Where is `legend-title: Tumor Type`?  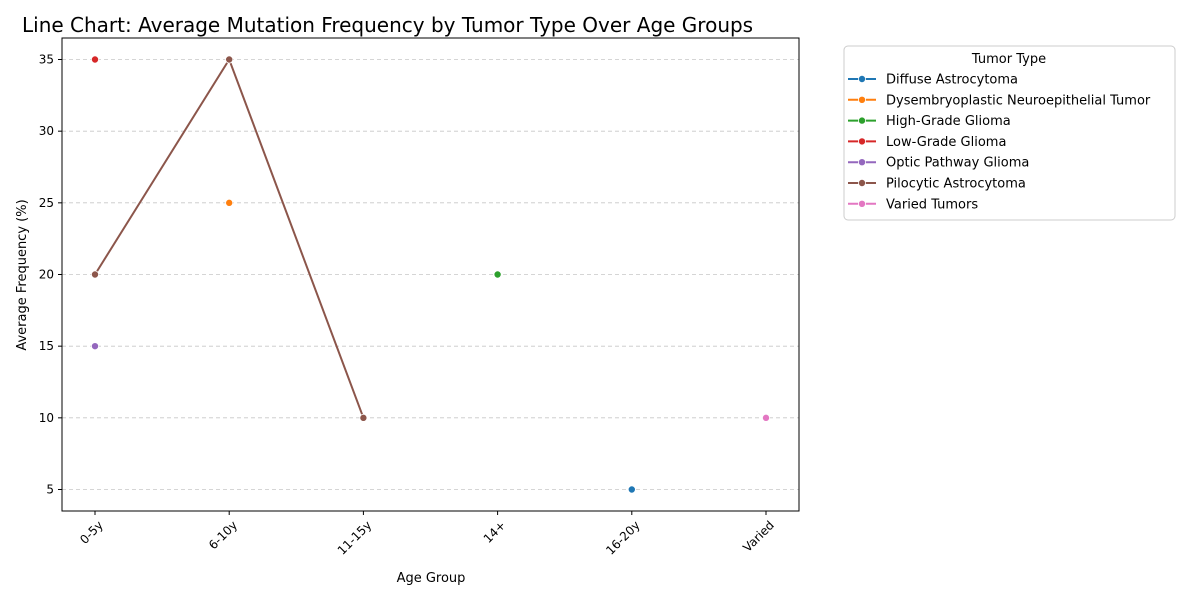
legend-title: Tumor Type is located at coordinates (1008, 59).